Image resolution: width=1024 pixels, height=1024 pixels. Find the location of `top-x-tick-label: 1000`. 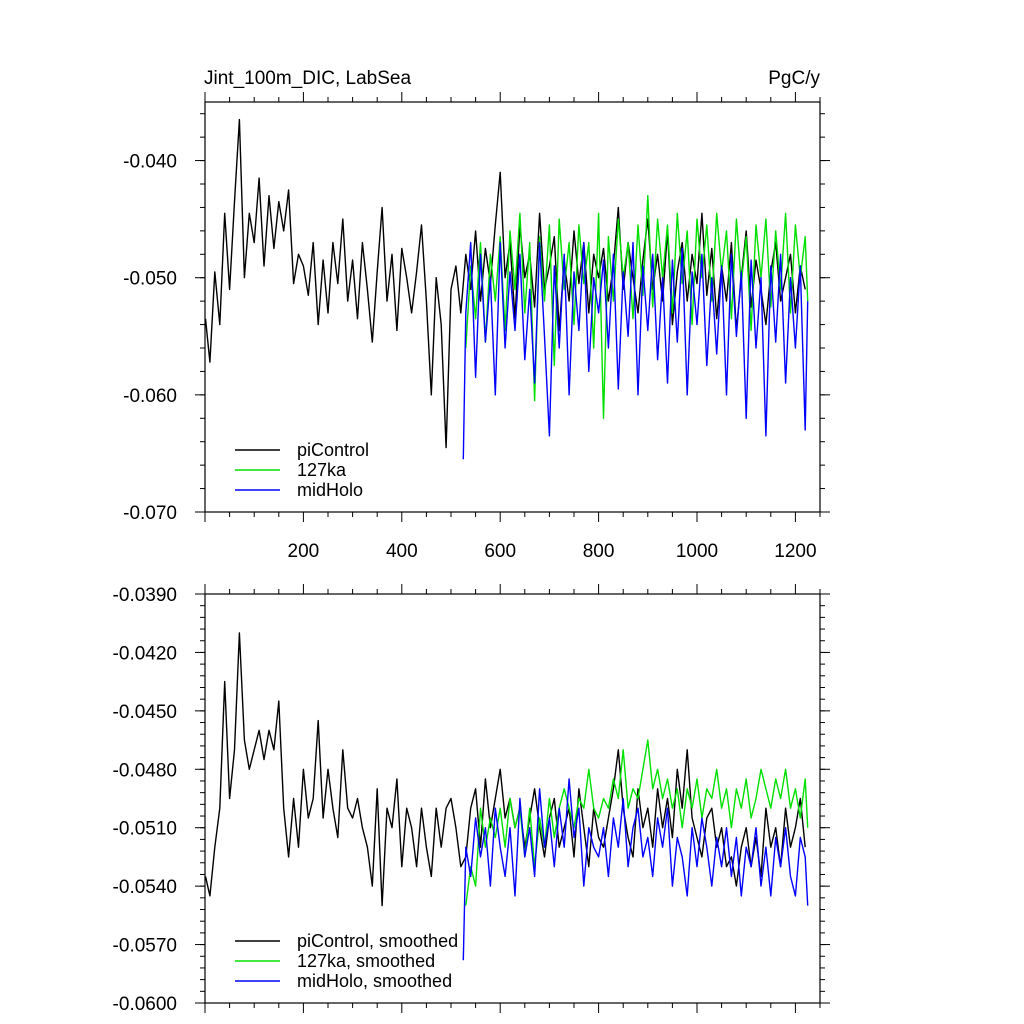

top-x-tick-label: 1000 is located at coordinates (697, 551).